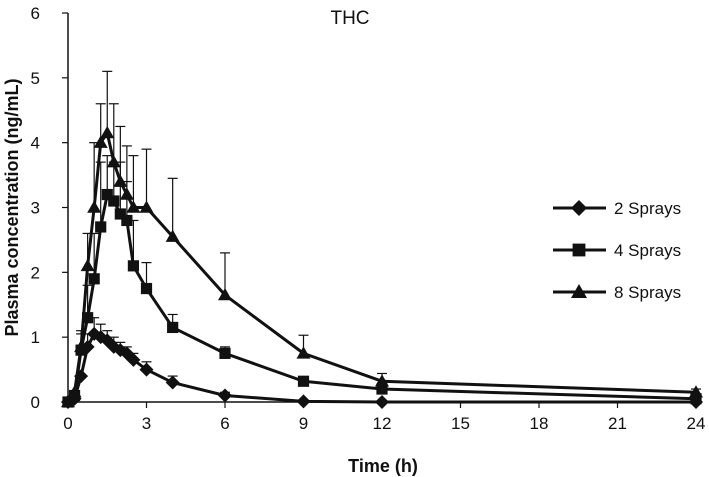 The width and height of the screenshot is (709, 477). Describe the element at coordinates (35, 208) in the screenshot. I see `y-tick-label: 3` at that location.